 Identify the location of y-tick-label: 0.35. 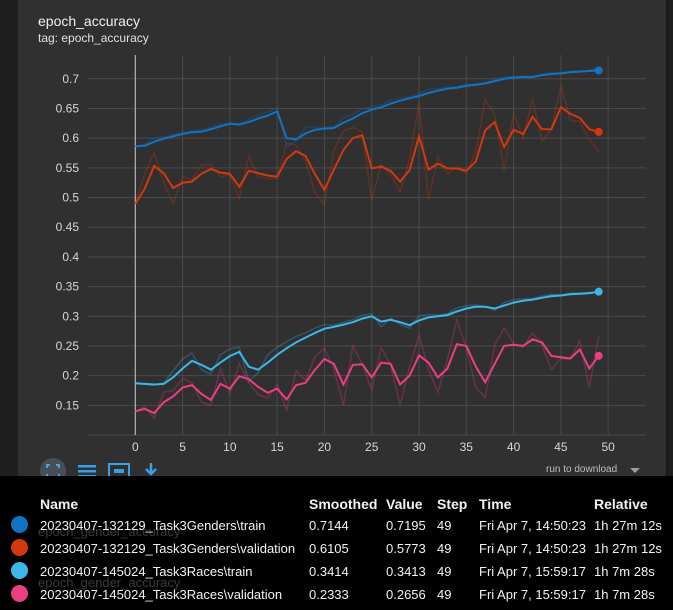
(68, 287).